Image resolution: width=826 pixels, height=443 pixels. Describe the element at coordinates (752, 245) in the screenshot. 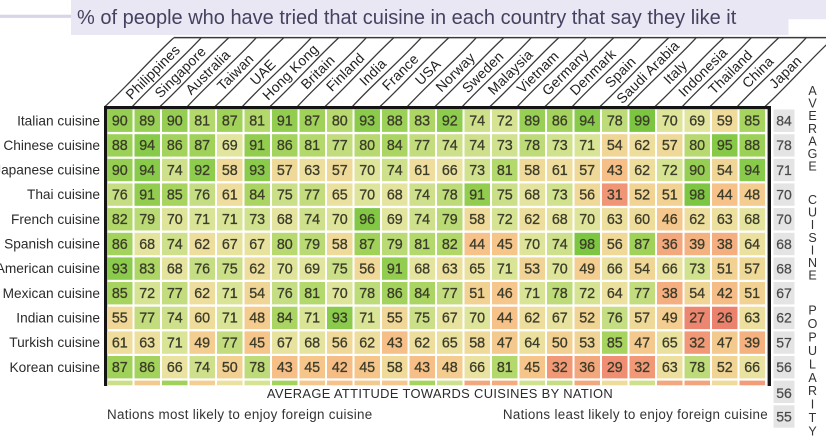

I see `svg-text: 64` at that location.